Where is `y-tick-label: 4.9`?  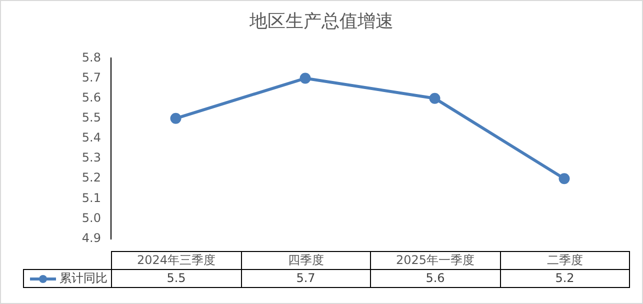
y-tick-label: 4.9 is located at coordinates (91, 237).